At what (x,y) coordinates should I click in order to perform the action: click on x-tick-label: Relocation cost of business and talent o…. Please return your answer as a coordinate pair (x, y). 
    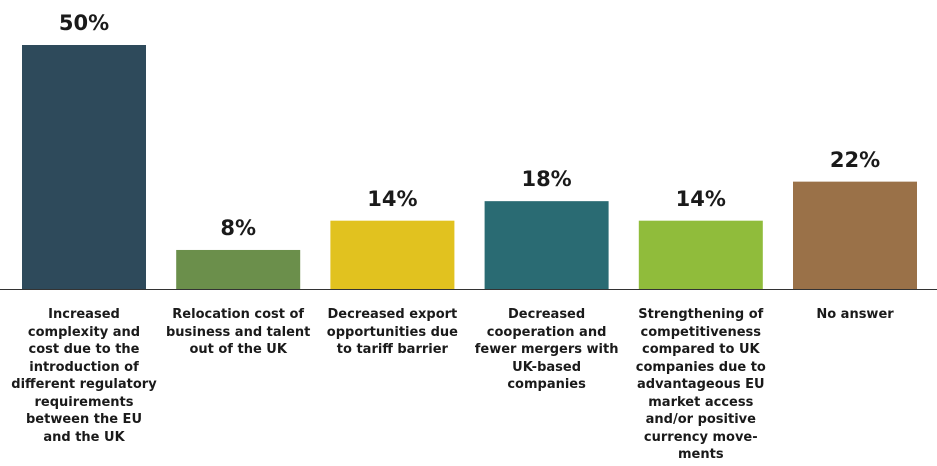
    Looking at the image, I should click on (238, 332).